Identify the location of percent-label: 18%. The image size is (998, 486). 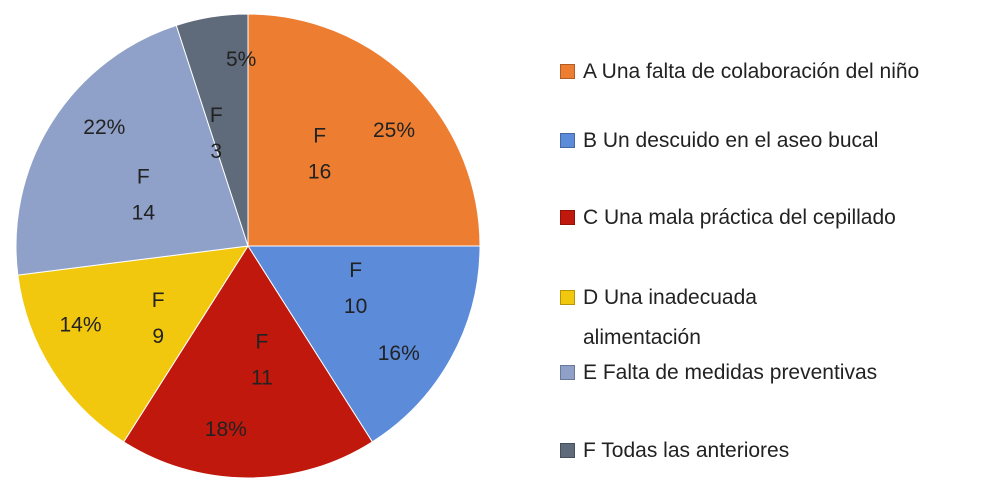
(226, 429).